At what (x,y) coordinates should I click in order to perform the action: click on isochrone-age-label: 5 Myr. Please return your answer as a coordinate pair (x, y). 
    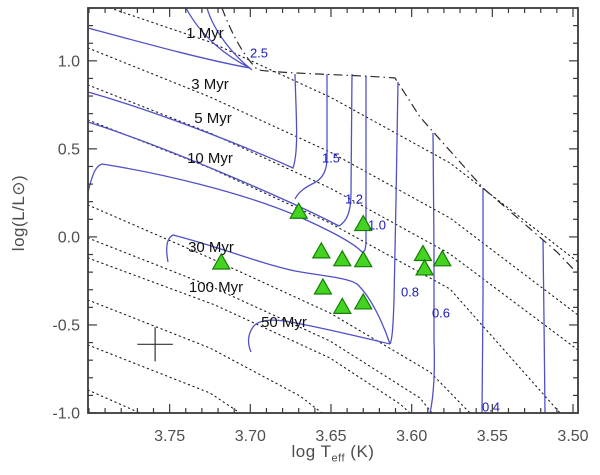
    Looking at the image, I should click on (213, 118).